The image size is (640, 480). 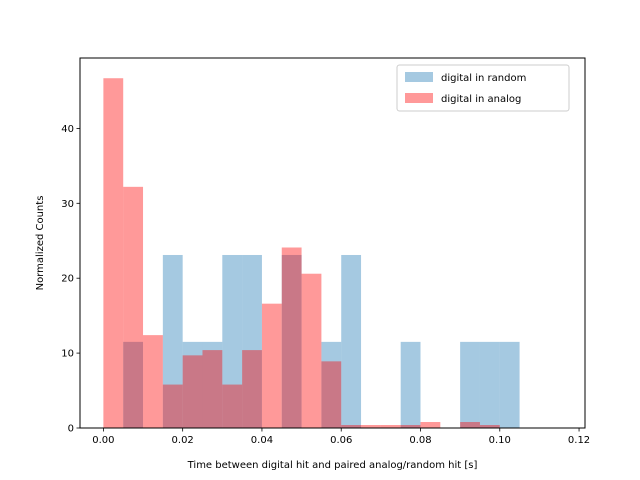 What do you see at coordinates (67, 354) in the screenshot?
I see `y-tick-label: 10` at bounding box center [67, 354].